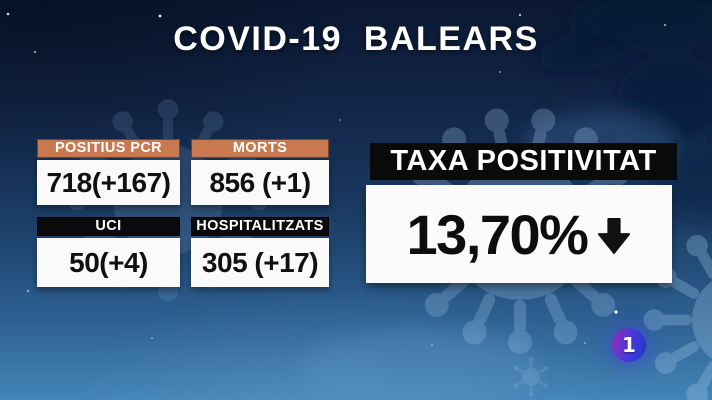  I want to click on stat-card-morts: MORTS 856 (+1), so click(260, 172).